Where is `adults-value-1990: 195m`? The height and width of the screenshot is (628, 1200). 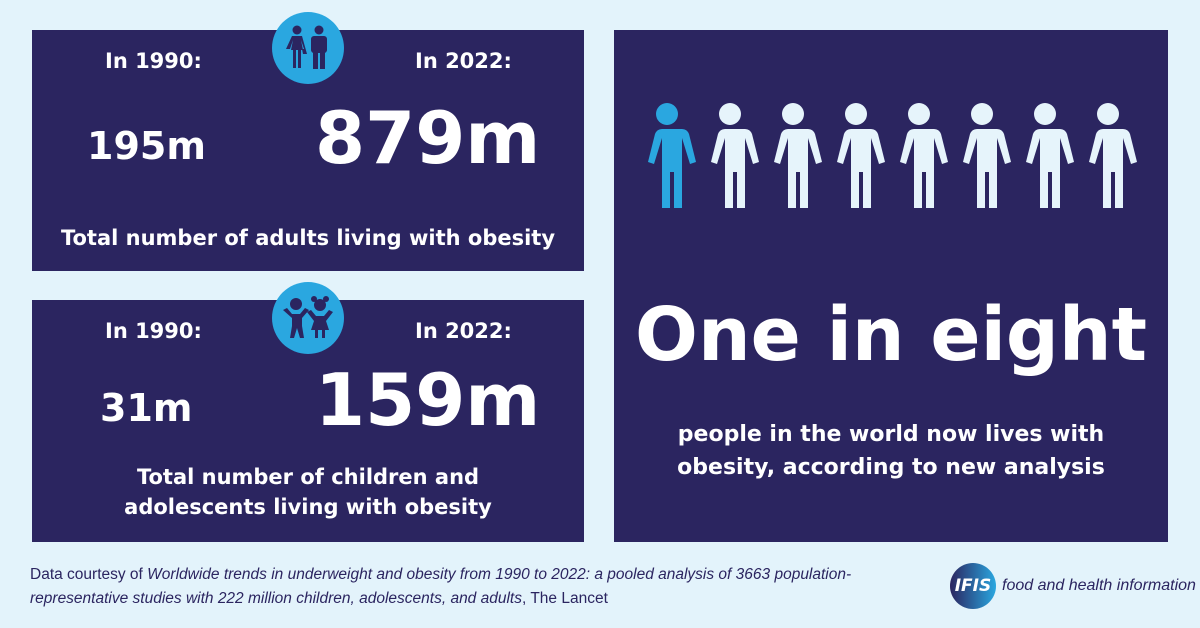 adults-value-1990: 195m is located at coordinates (146, 146).